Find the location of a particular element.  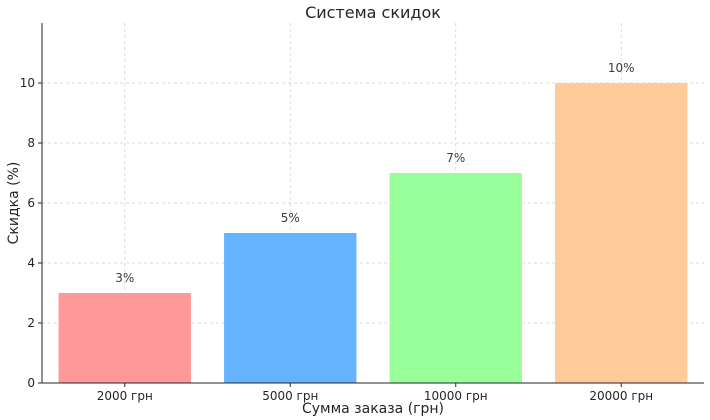

y-tick-label: 2 is located at coordinates (31, 323).